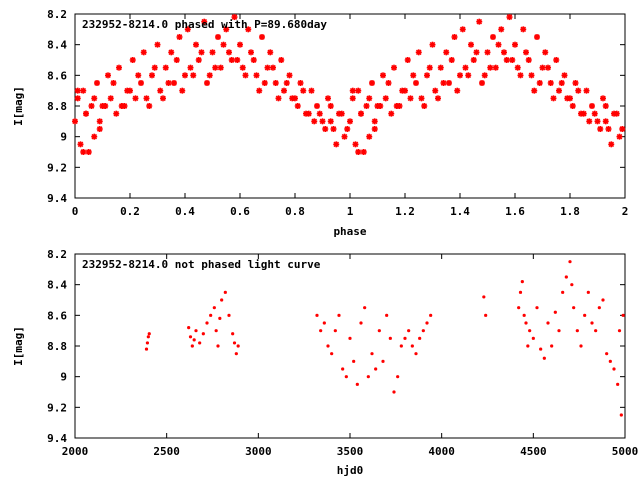 This screenshot has width=640, height=480. I want to click on phased-y-tick-label: 9, so click(63, 137).